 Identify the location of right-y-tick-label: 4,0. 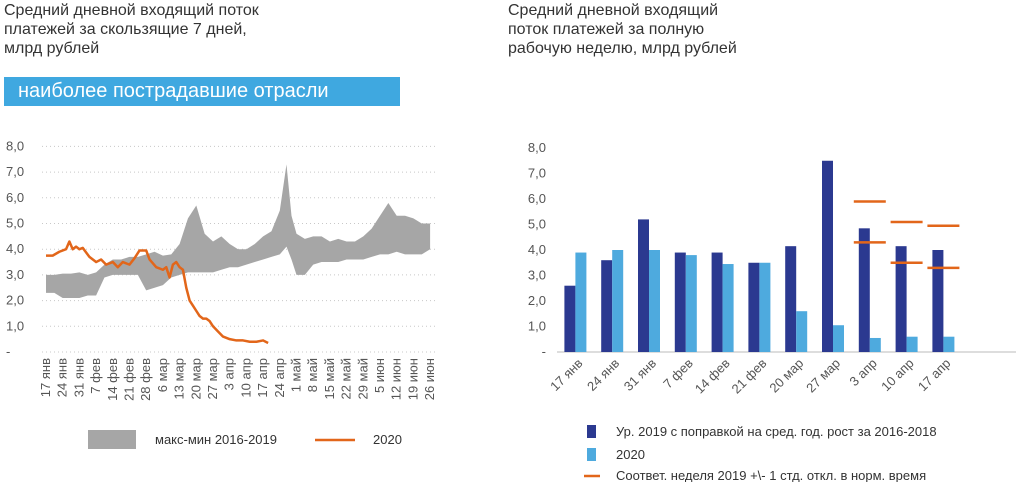
(537, 249).